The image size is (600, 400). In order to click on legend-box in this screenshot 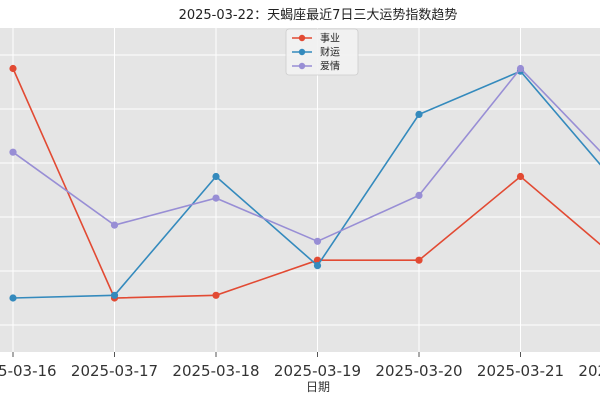, I will do `click(322, 52)`.